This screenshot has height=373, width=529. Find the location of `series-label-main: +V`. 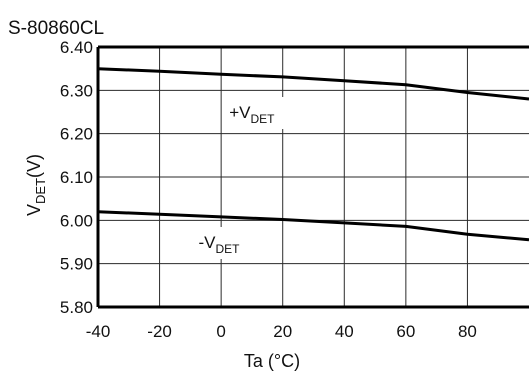

series-label-main: +V is located at coordinates (240, 112).